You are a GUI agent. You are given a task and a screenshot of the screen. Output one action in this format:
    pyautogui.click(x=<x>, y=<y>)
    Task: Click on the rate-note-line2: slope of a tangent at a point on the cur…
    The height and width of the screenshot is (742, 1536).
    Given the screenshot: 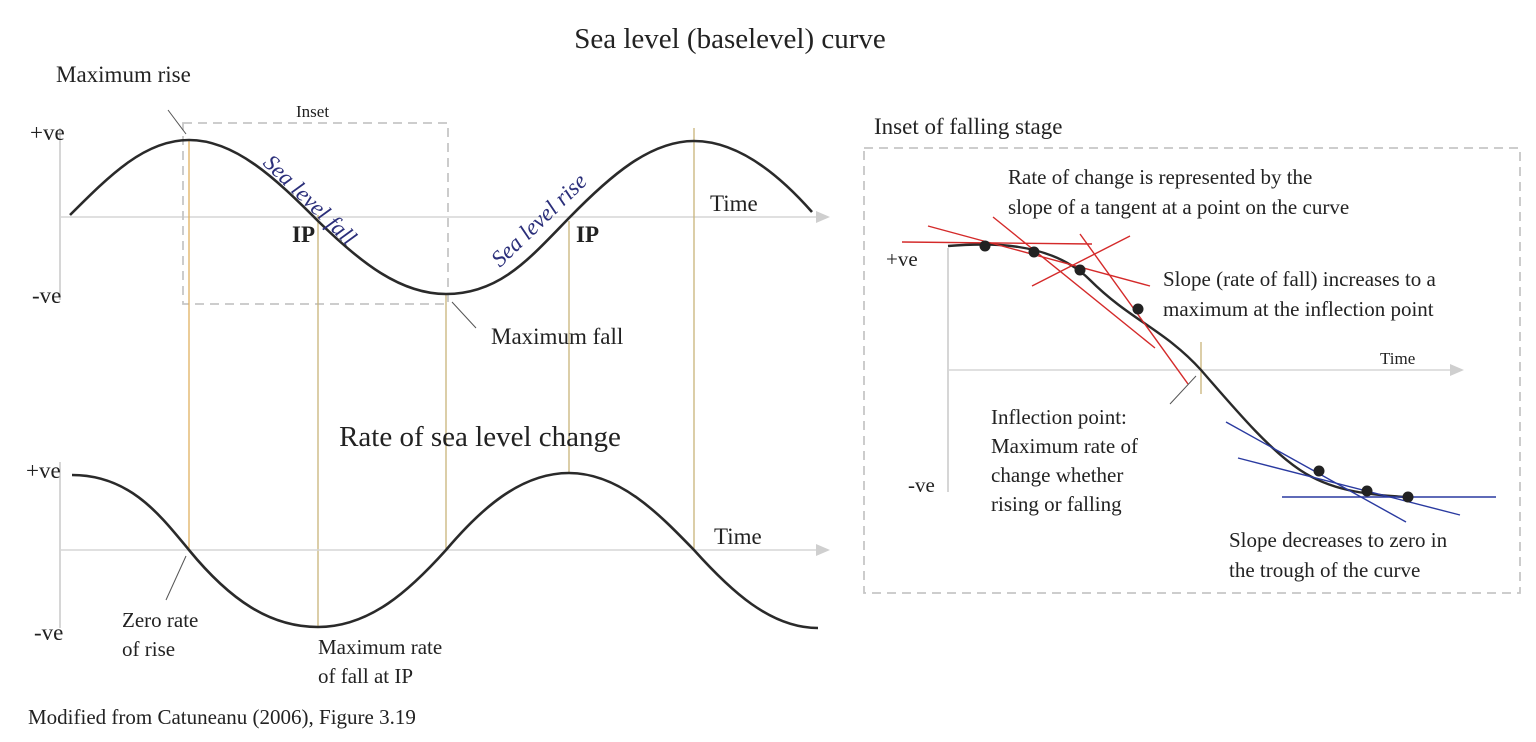 What is the action you would take?
    pyautogui.click(x=1178, y=207)
    